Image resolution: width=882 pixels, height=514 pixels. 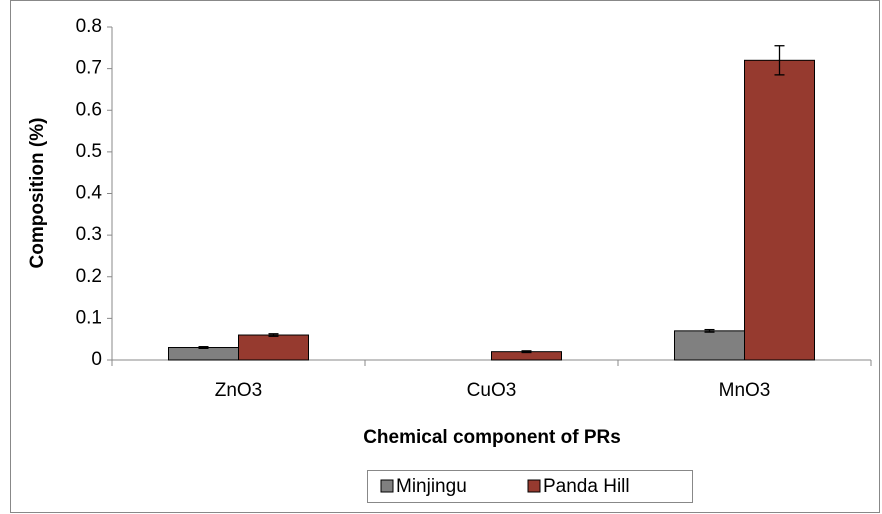 What do you see at coordinates (586, 486) in the screenshot?
I see `legend-label: Panda Hill` at bounding box center [586, 486].